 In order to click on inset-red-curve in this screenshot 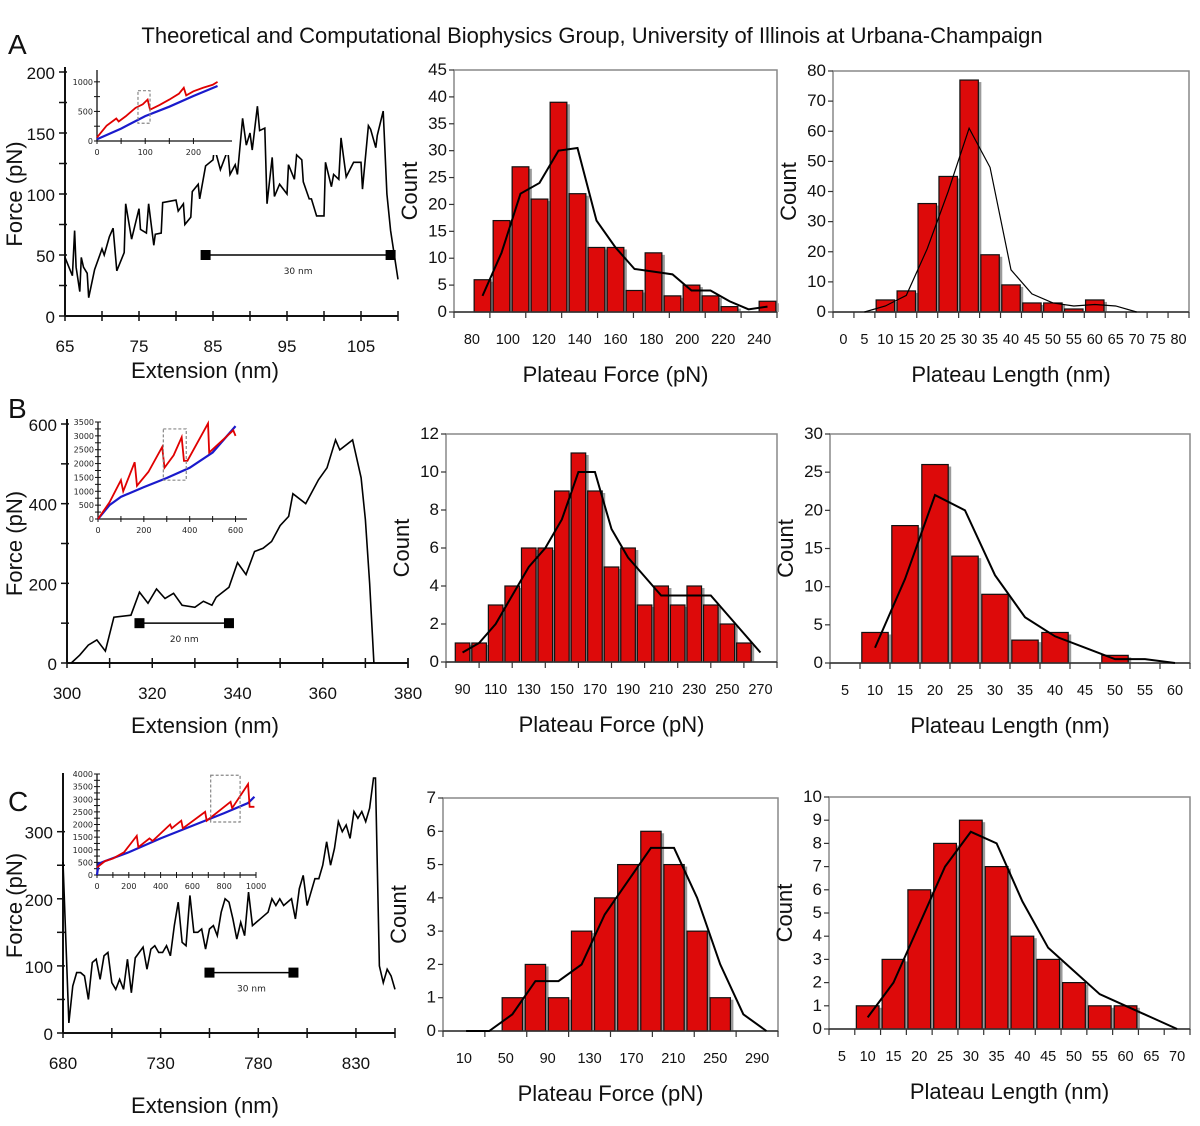, I will do `click(175, 825)`.